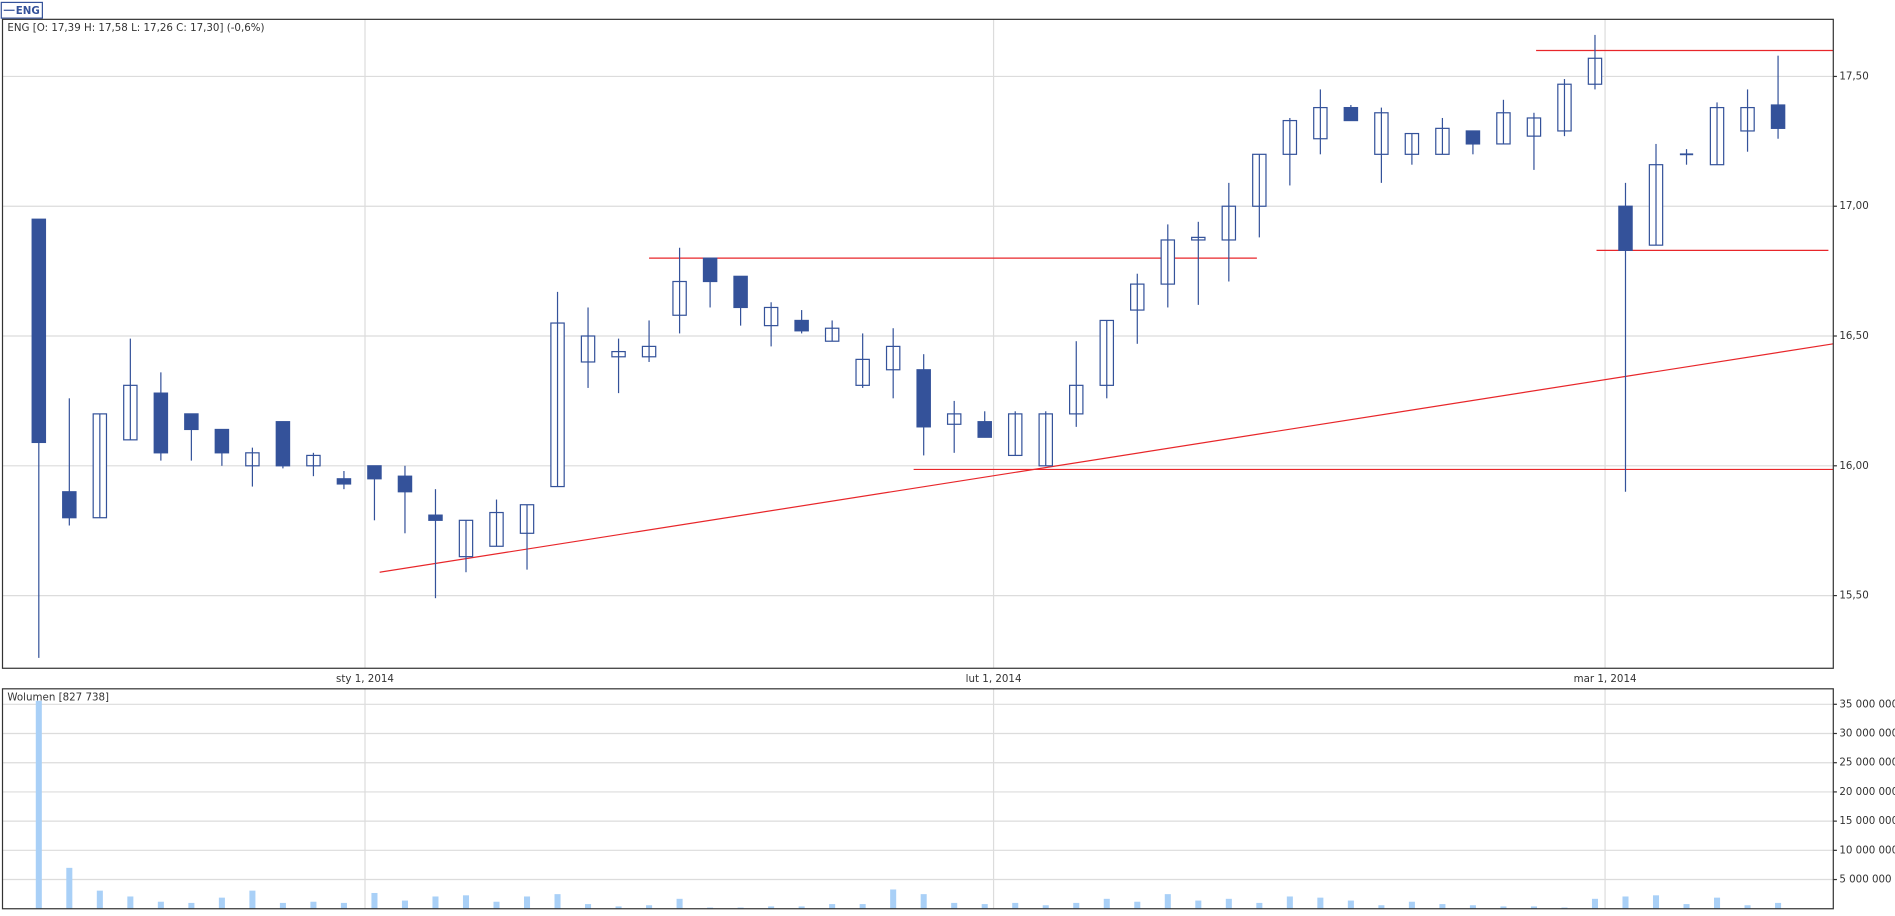  What do you see at coordinates (1867, 850) in the screenshot?
I see `y-tick-label: 10 000 000` at bounding box center [1867, 850].